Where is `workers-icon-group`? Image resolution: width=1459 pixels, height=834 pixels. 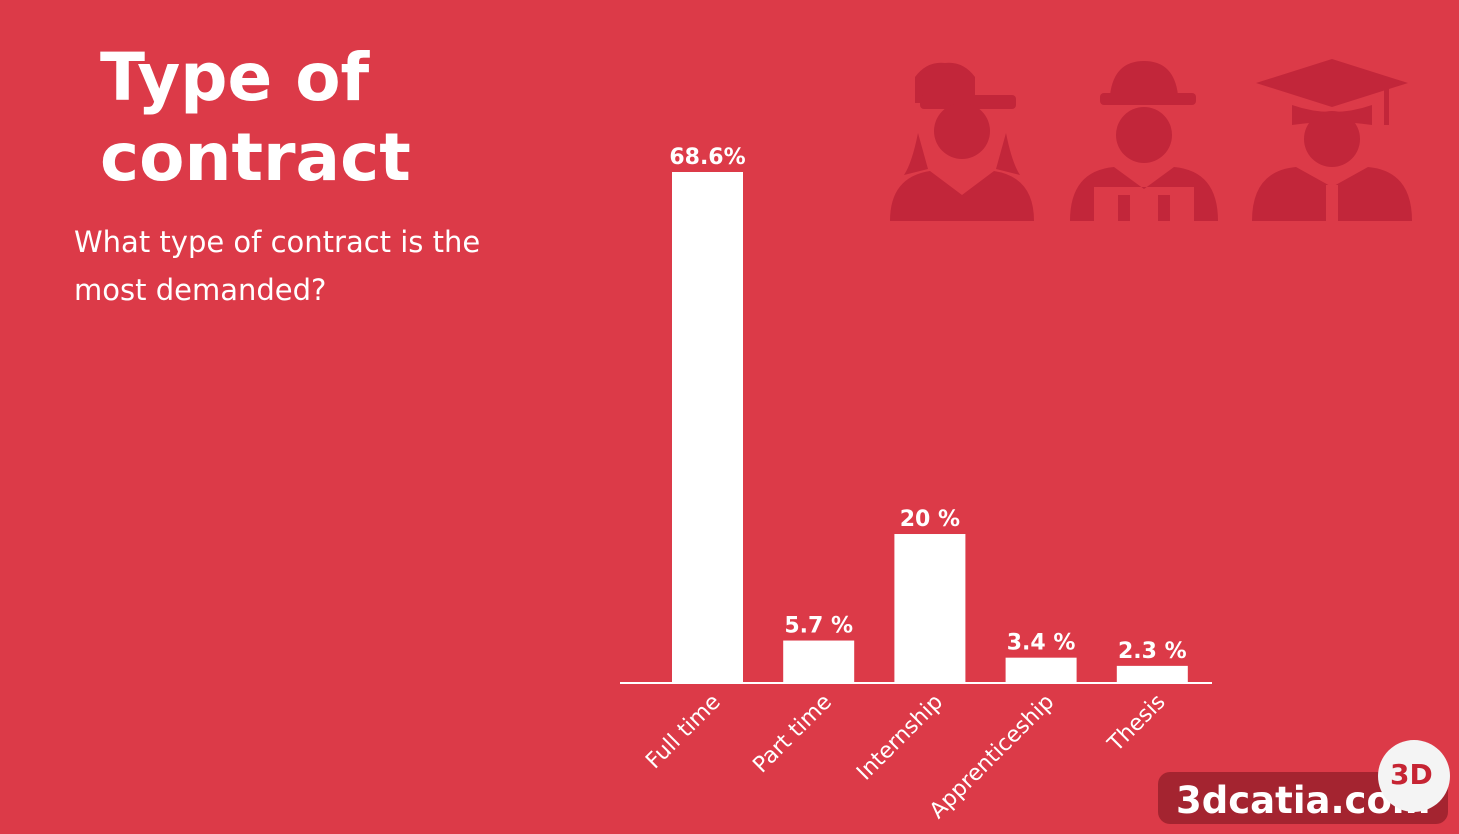
workers-icon-group is located at coordinates (1151, 140).